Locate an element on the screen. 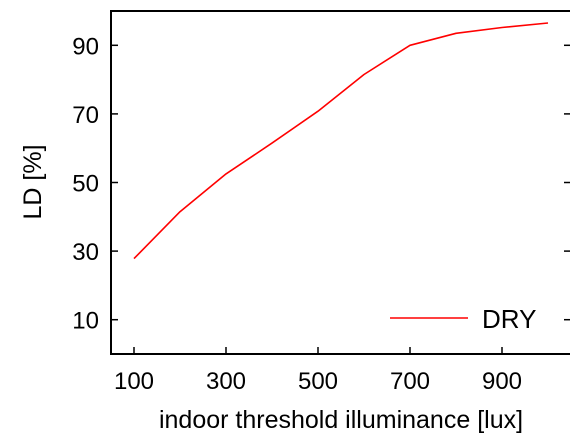  y-tick-label: 10 is located at coordinates (85, 321).